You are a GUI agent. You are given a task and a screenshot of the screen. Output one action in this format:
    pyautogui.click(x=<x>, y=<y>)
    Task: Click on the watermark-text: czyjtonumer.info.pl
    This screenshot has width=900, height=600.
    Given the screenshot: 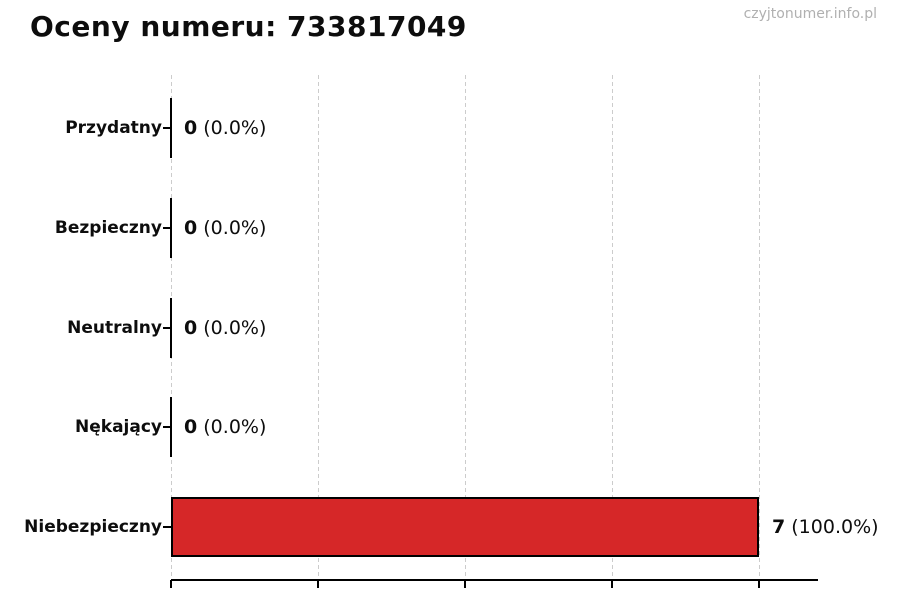 What is the action you would take?
    pyautogui.click(x=810, y=14)
    